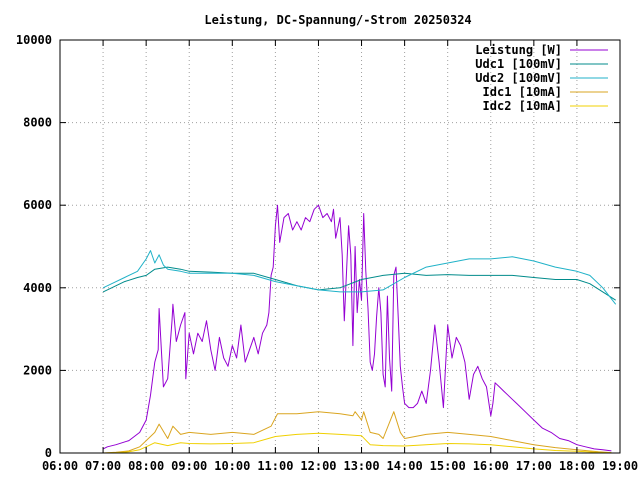  Describe the element at coordinates (577, 466) in the screenshot. I see `x-tick-label: 18:00` at that location.